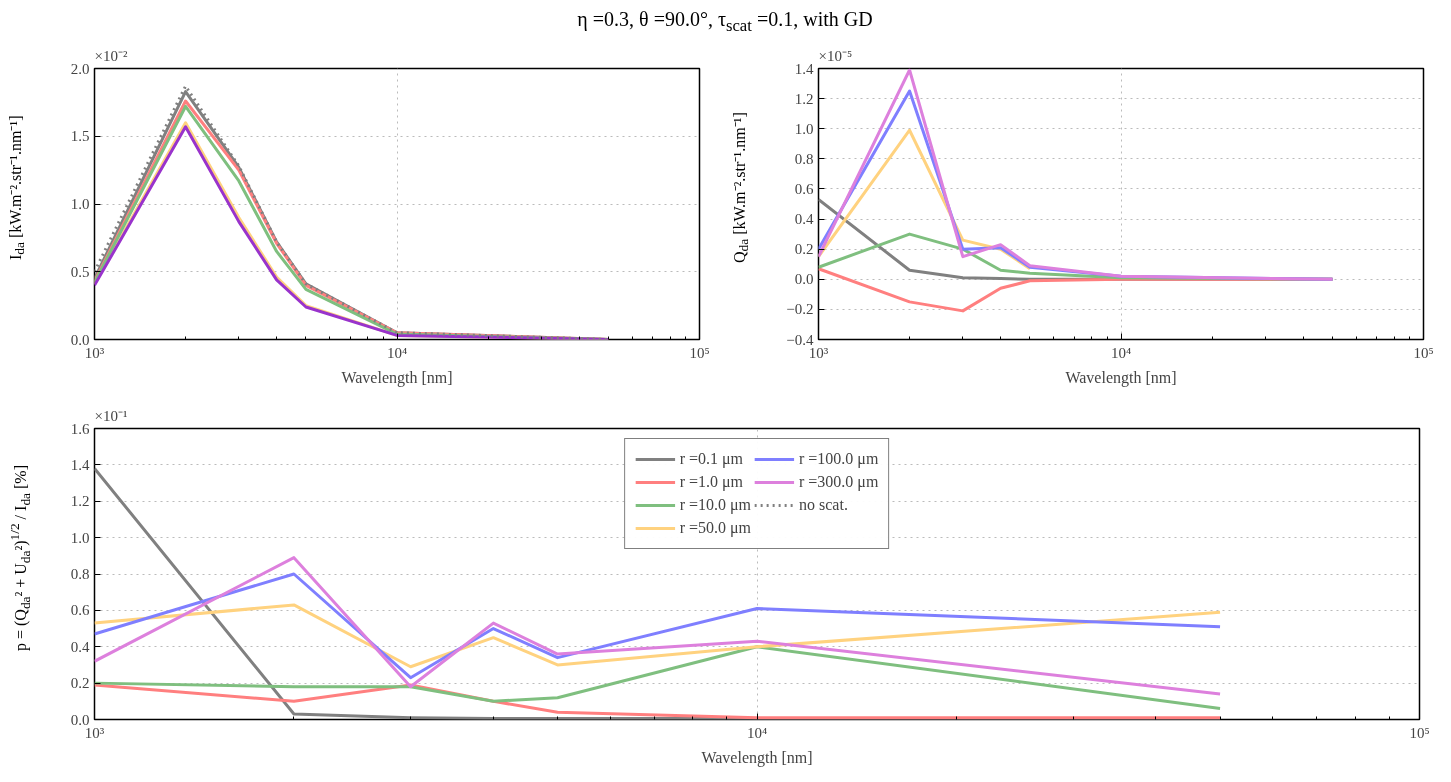 Image resolution: width=1451 pixels, height=782 pixels. Describe the element at coordinates (80, 68) in the screenshot. I see `y-tick-label: 2.0` at that location.